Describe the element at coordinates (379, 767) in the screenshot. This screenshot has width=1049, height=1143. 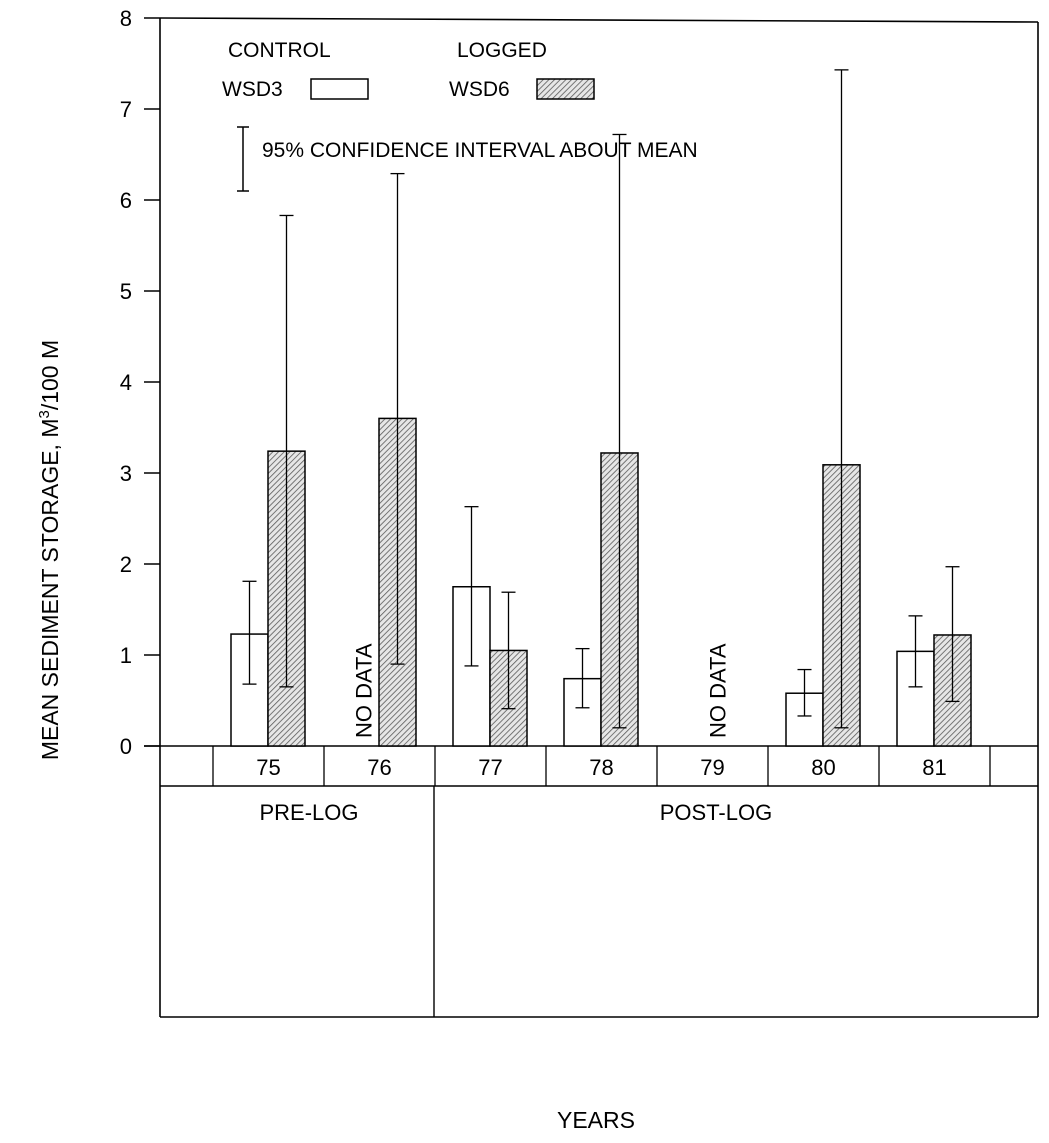
I see `x-tick-label: 76` at that location.